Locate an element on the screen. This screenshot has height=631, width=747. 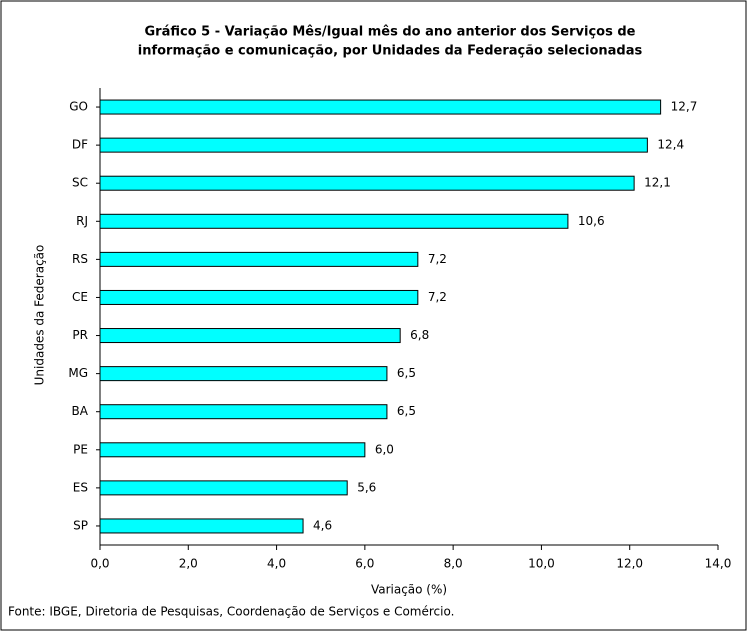
y-axis-label: Unidades da Federação is located at coordinates (40, 315).